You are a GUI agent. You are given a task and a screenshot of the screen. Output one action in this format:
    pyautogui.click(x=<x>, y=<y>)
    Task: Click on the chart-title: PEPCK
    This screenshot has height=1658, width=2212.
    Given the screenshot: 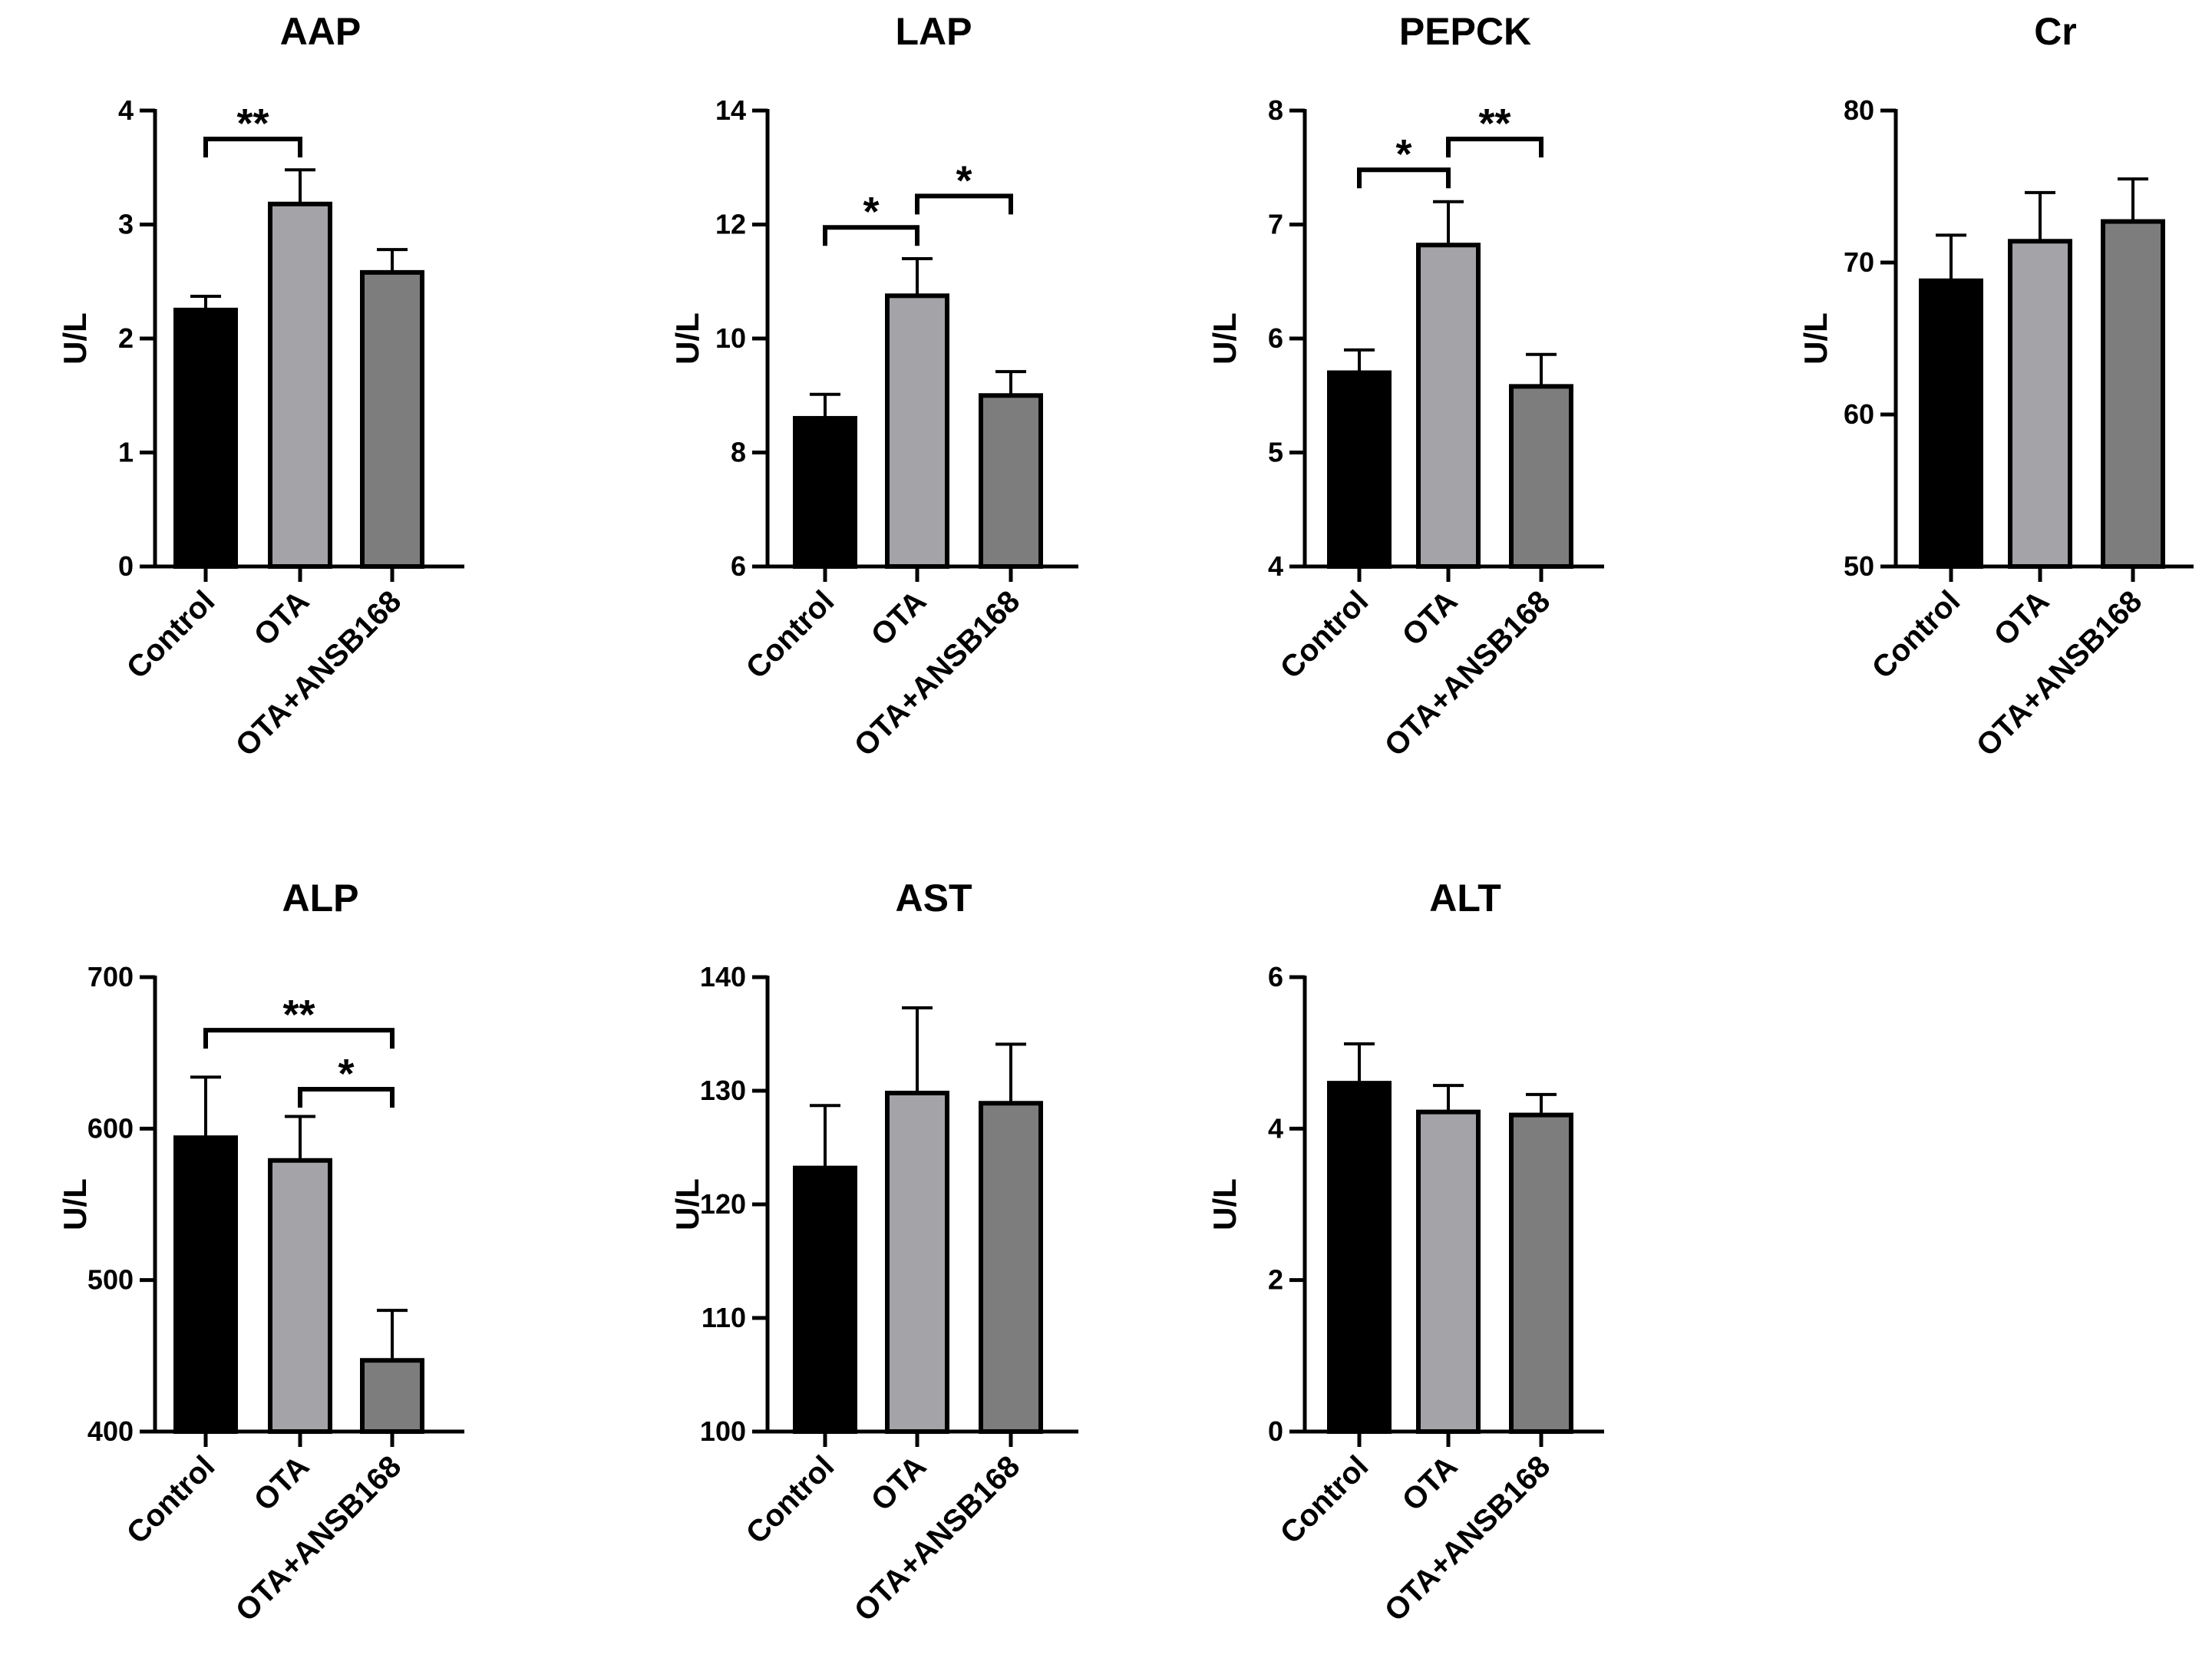 What is the action you would take?
    pyautogui.click(x=1465, y=31)
    